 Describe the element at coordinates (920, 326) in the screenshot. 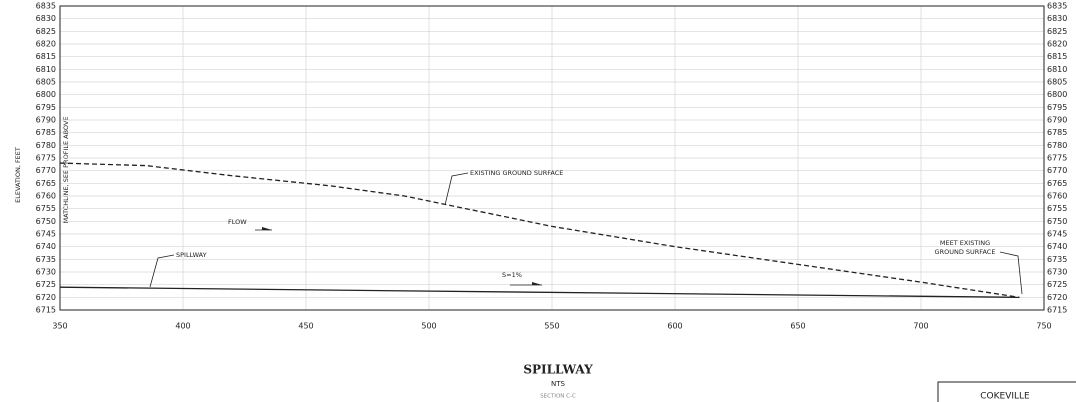

I see `x-tick-label: 700` at that location.